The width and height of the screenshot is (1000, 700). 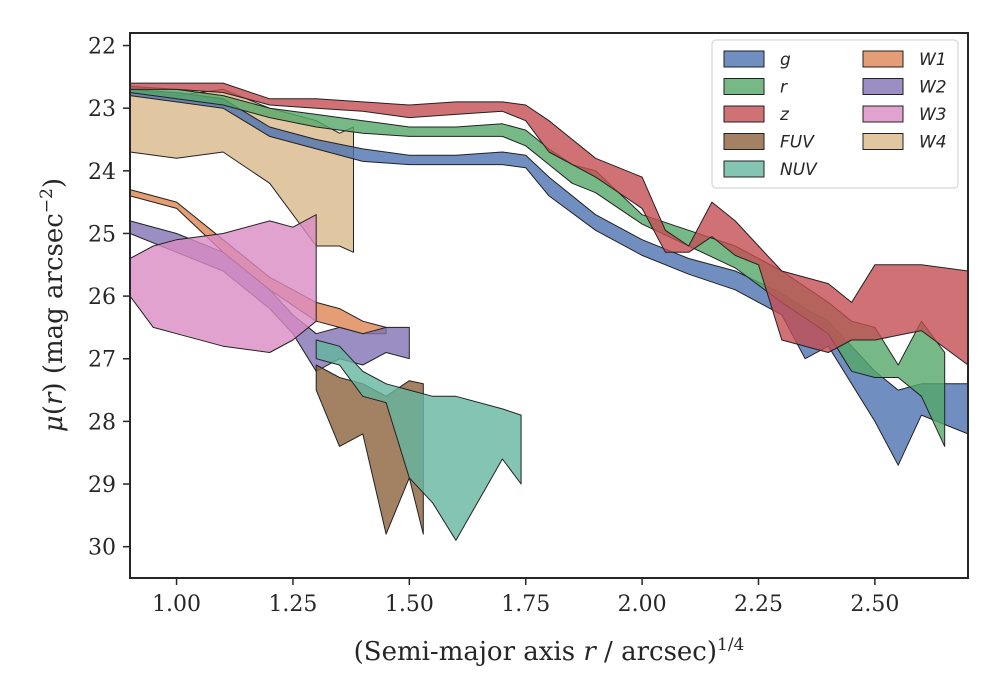 I want to click on legend-swatch-w4, so click(x=883, y=141).